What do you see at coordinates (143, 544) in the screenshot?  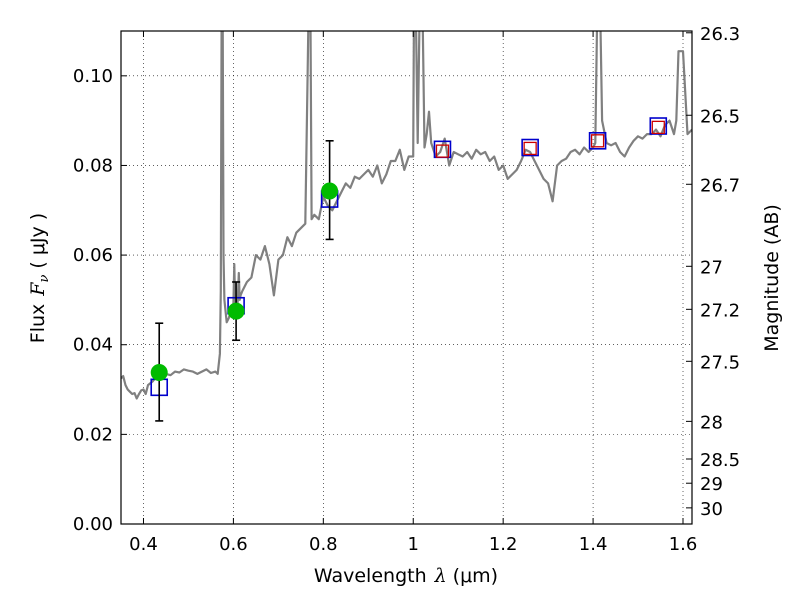 I see `x-tick-label: 0.4` at bounding box center [143, 544].